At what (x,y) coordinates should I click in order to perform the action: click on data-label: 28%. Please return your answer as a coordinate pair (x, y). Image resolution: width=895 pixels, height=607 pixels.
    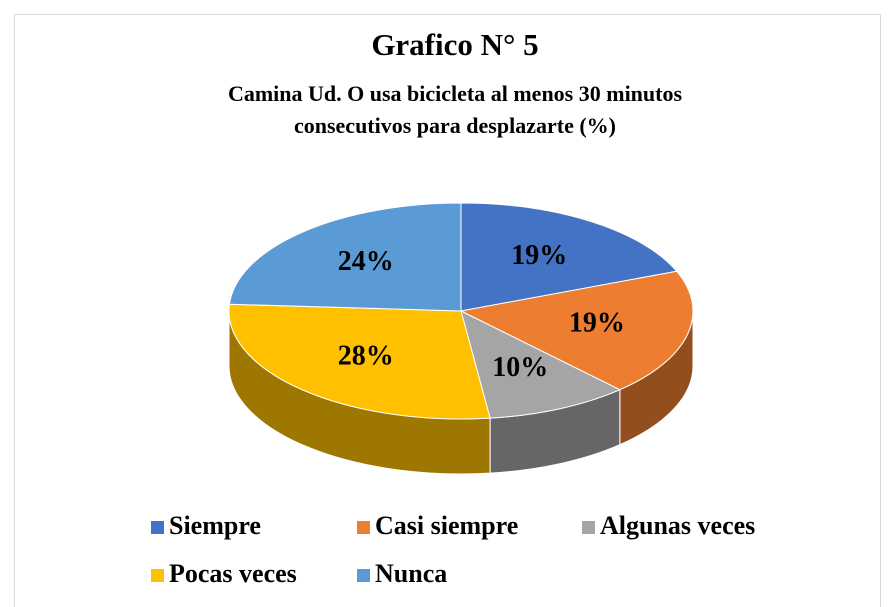
    Looking at the image, I should click on (366, 356).